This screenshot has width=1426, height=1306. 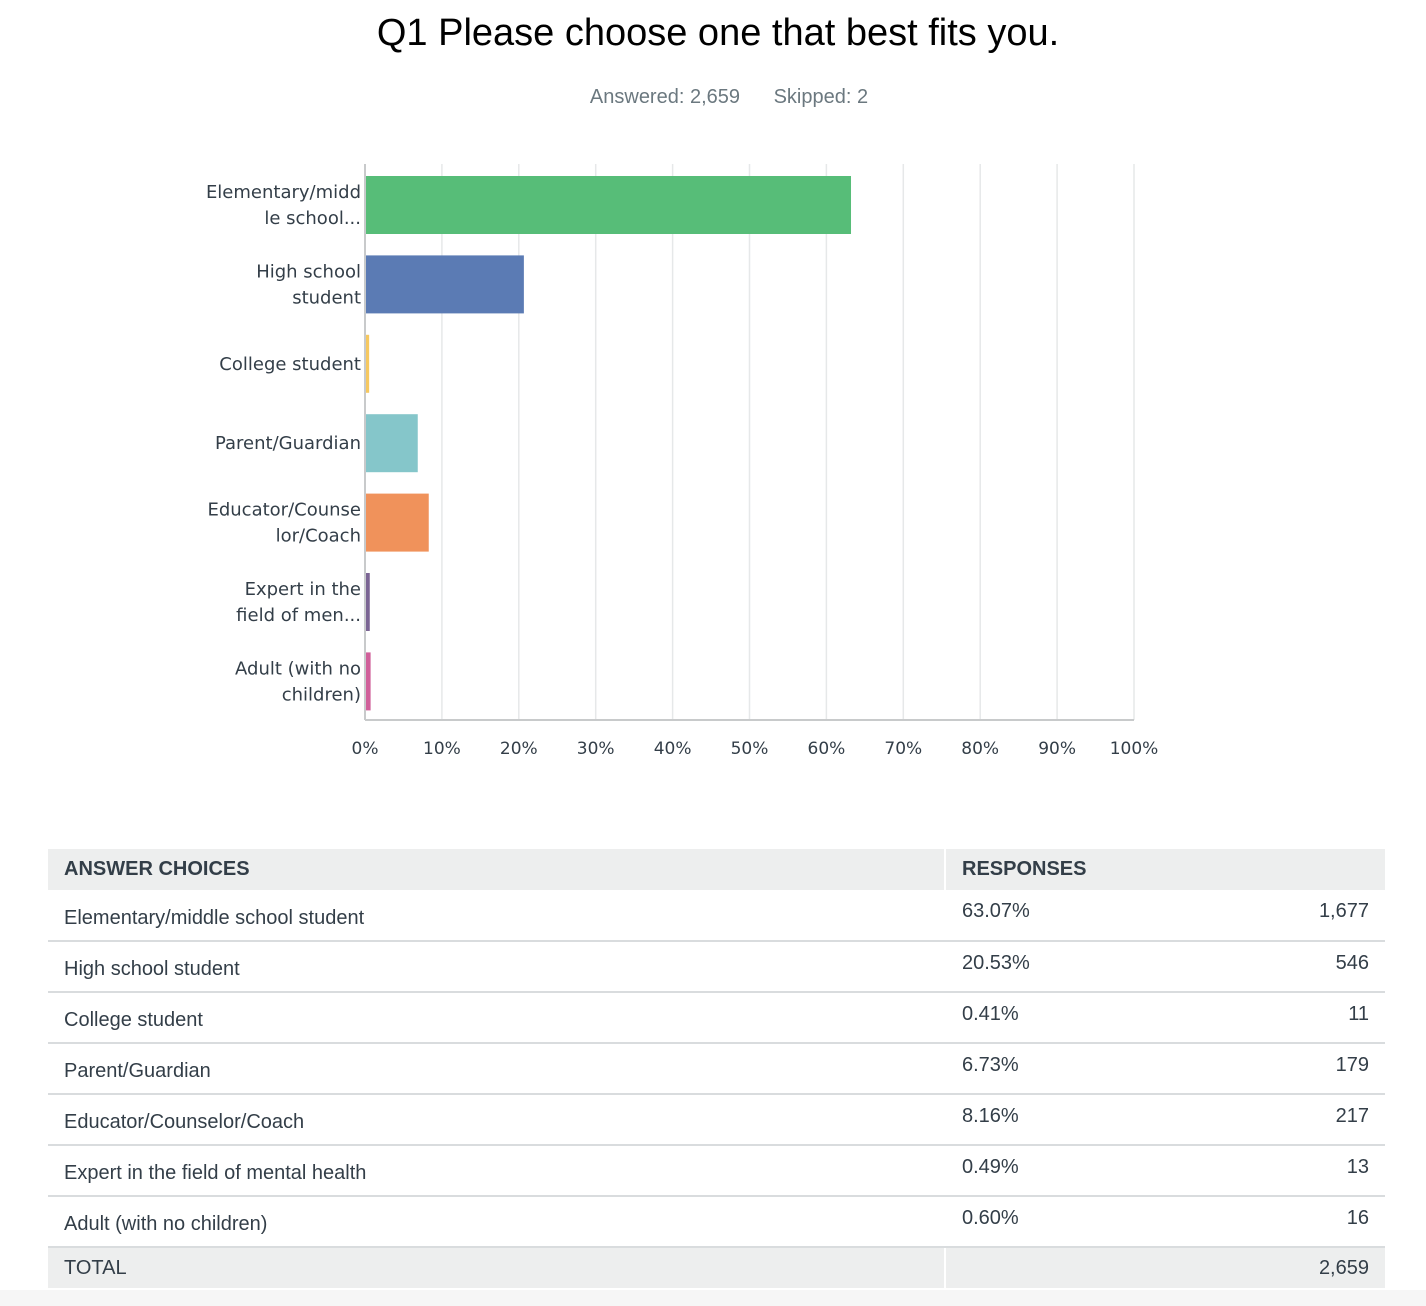 I want to click on response-count: 11, so click(x=1286, y=1018).